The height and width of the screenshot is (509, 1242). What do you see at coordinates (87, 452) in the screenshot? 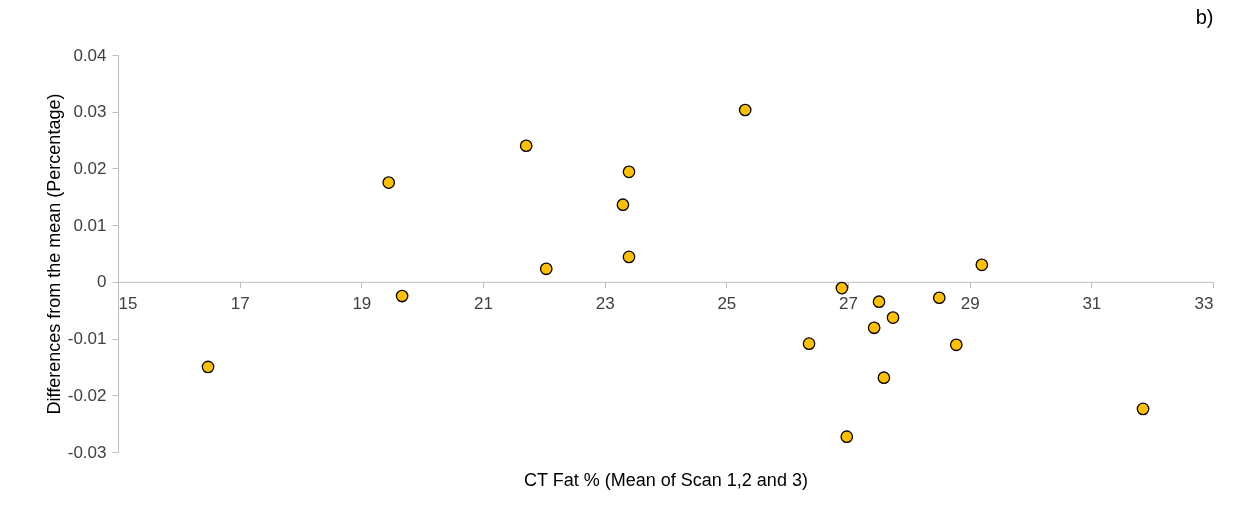
I see `y-tick-label: -0.03` at bounding box center [87, 452].